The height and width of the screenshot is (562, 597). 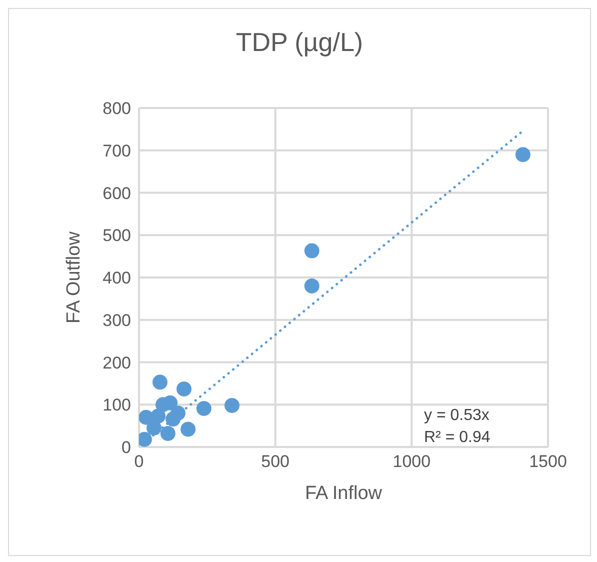 I want to click on y-tick-label: 500, so click(x=116, y=236).